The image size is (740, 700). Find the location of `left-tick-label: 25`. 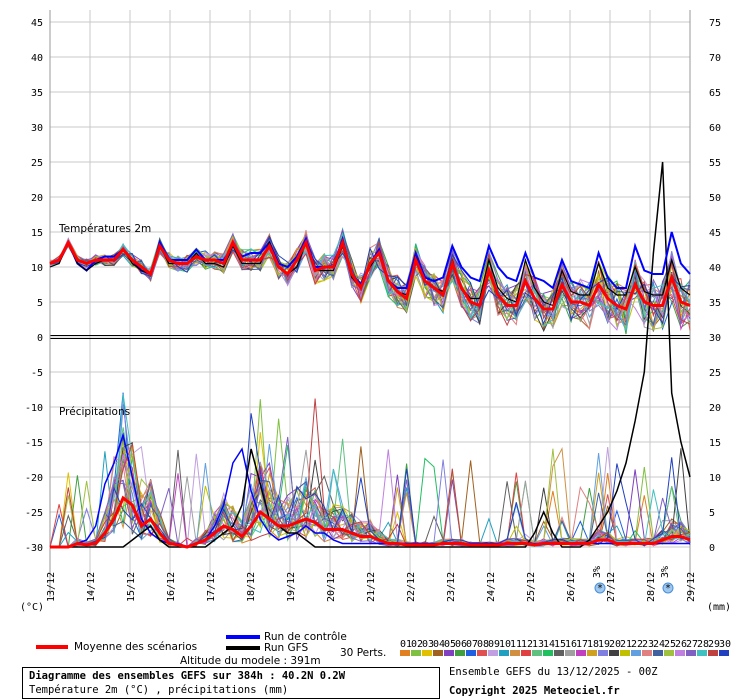

left-tick-label: 25 is located at coordinates (37, 163).